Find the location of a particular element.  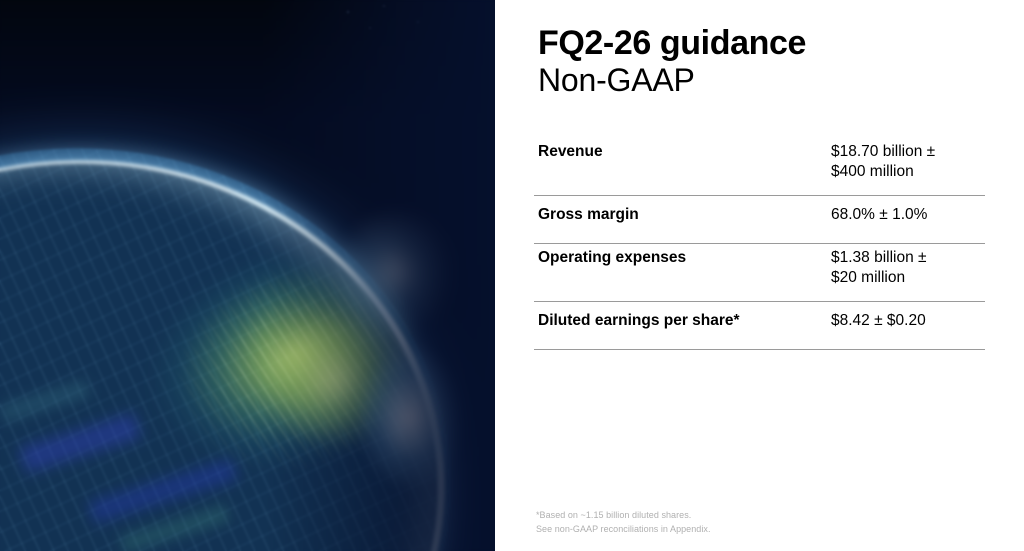

table-row: Revenue $18.70 billion ± $400 million is located at coordinates (759, 167).